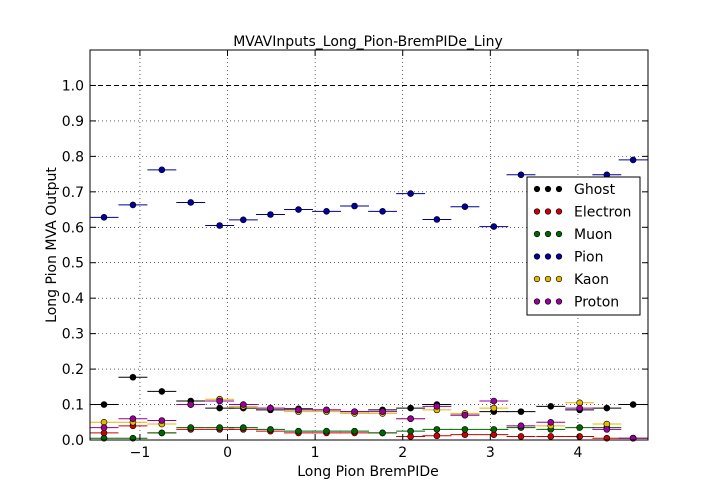  What do you see at coordinates (490, 453) in the screenshot?
I see `x-tick-label-4: 3` at bounding box center [490, 453].